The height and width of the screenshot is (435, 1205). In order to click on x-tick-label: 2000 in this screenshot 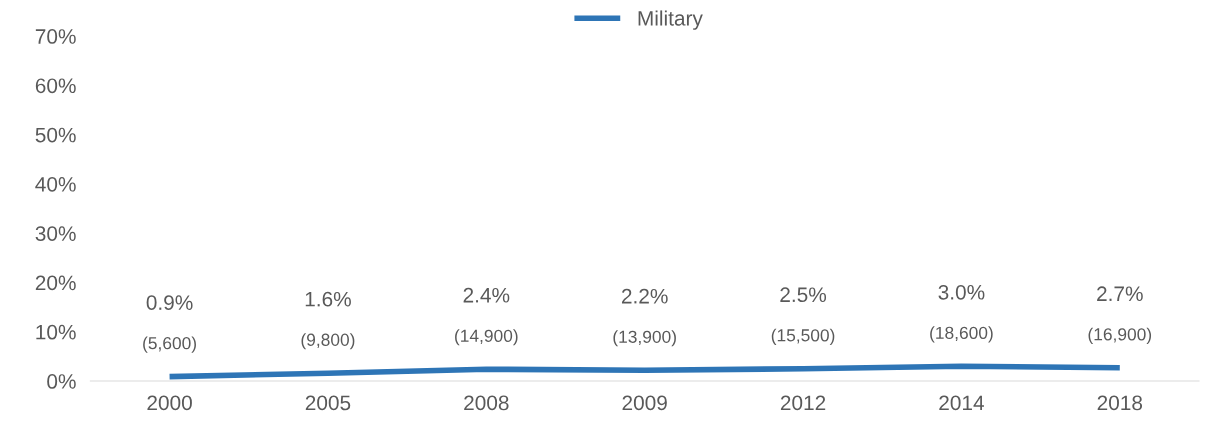, I will do `click(169, 403)`.